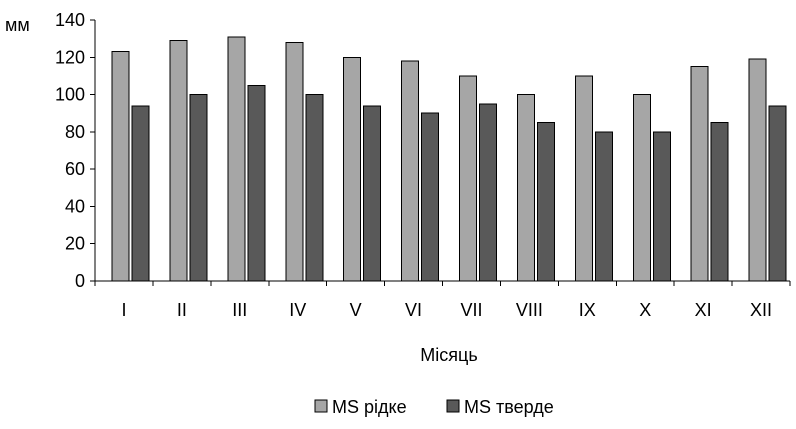 The image size is (796, 429). What do you see at coordinates (17, 25) in the screenshot?
I see `y-axis-title: мм` at bounding box center [17, 25].